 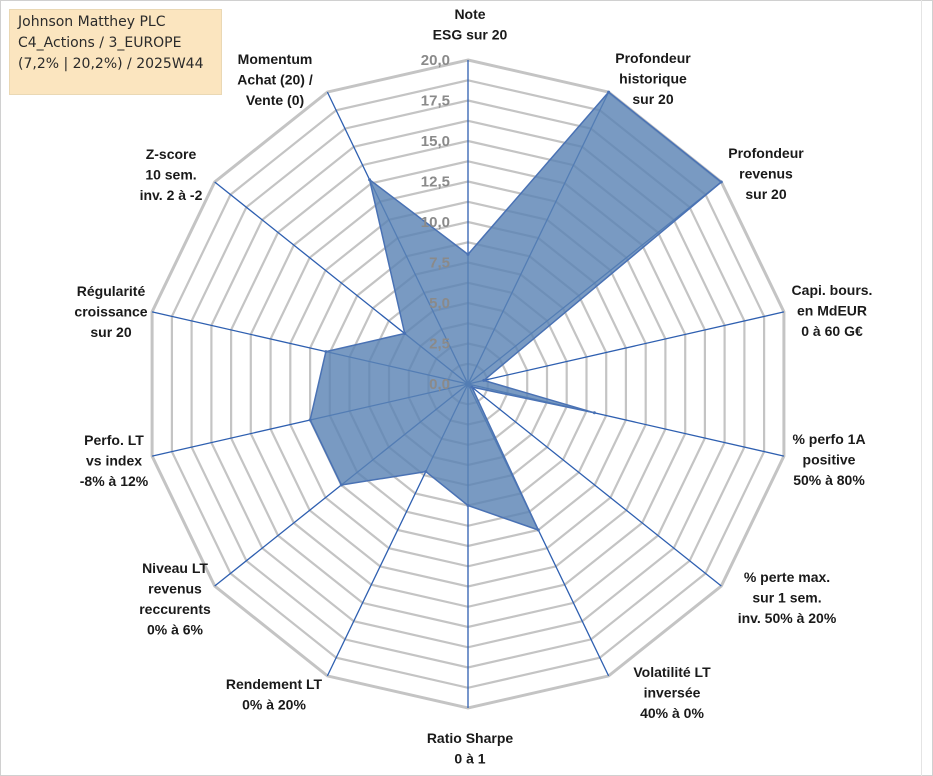 What do you see at coordinates (114, 481) in the screenshot?
I see `axis-label-line: -8% à 12%` at bounding box center [114, 481].